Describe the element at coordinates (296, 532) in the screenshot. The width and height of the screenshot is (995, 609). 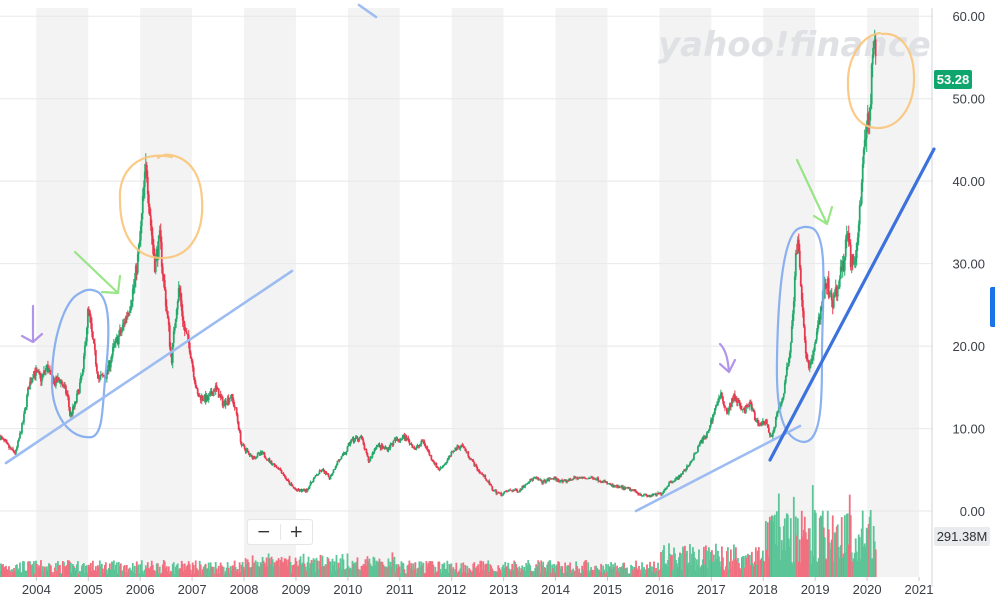
I see `zoom-in-button: +` at that location.